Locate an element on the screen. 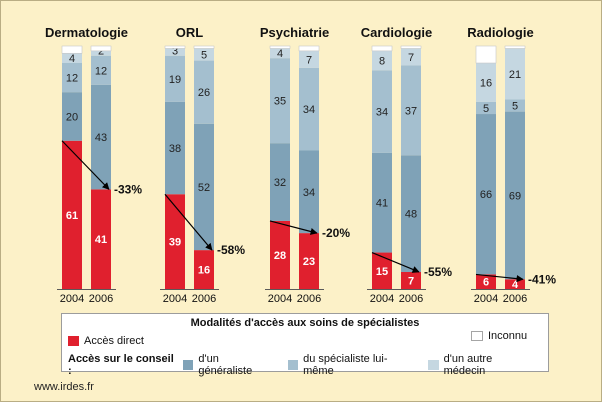 This screenshot has width=602, height=402. segment-label: 34 is located at coordinates (309, 193).